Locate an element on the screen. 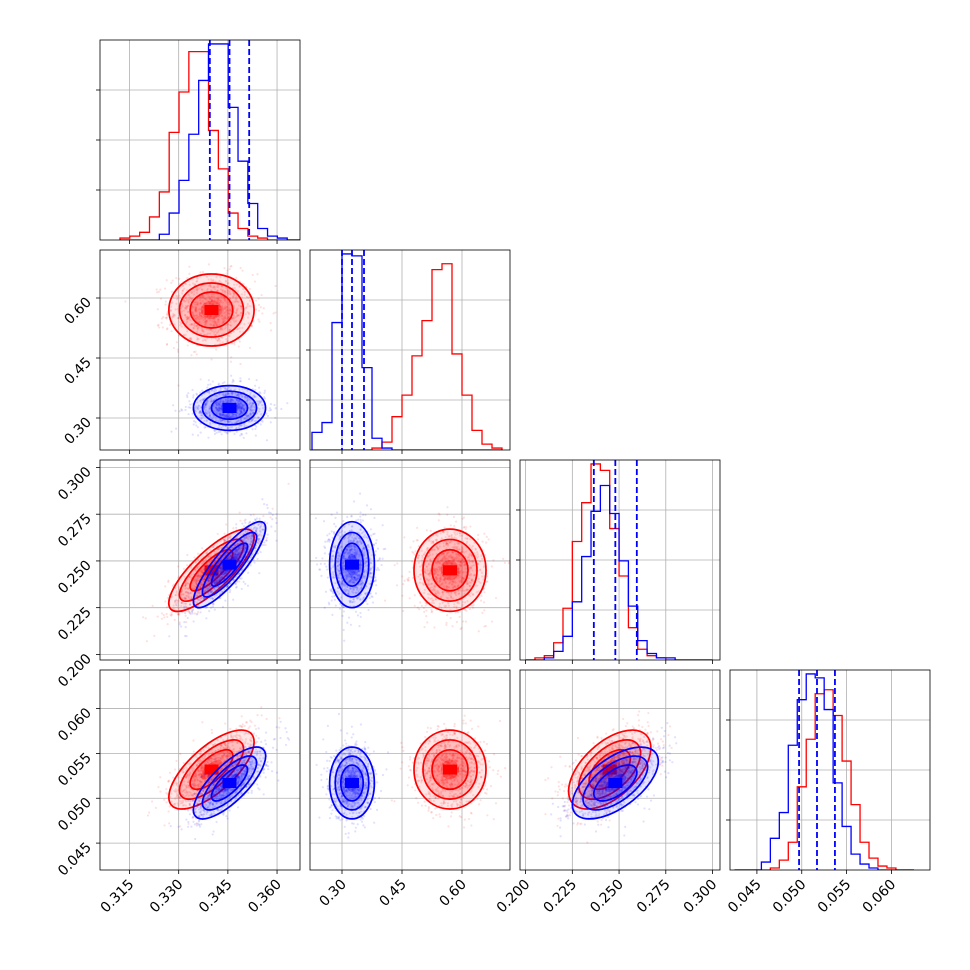 The height and width of the screenshot is (970, 970). x-tick-label: 0.050 is located at coordinates (790, 897).